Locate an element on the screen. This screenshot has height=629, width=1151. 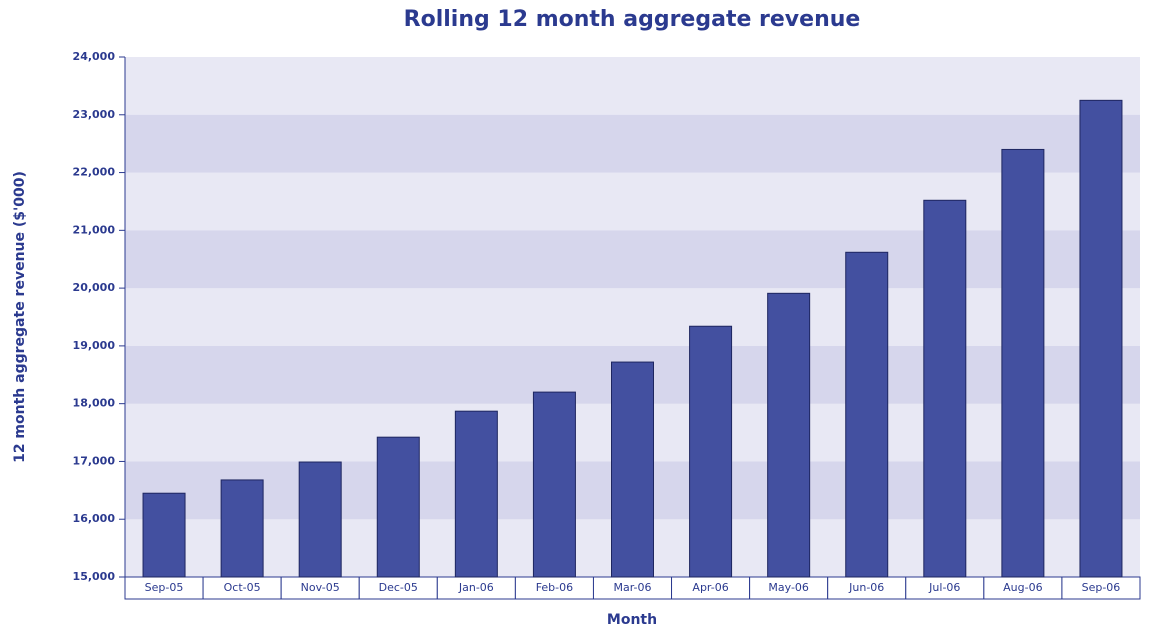
y-tick-label: 21,000 is located at coordinates (94, 229).